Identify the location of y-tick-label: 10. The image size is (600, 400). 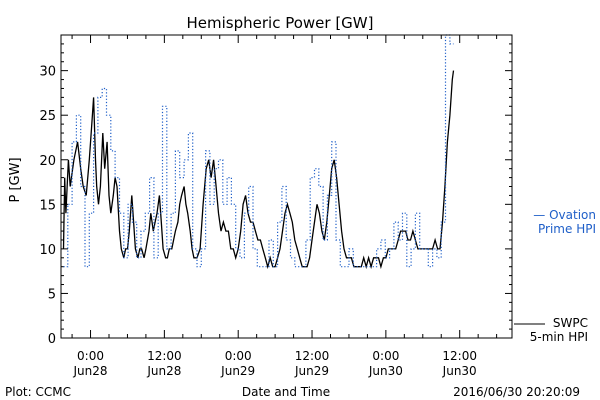
(47, 250).